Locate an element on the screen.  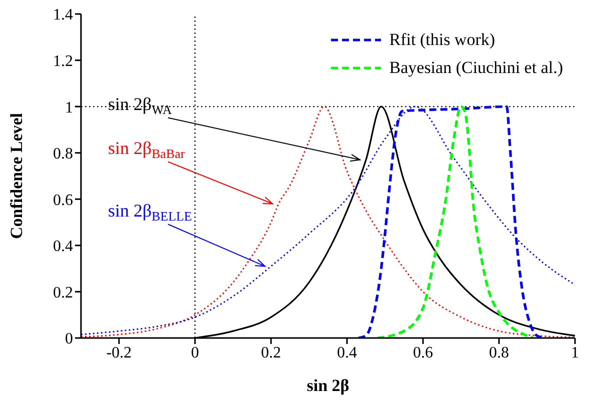
legend-label: Rfit (this work) is located at coordinates (442, 40).